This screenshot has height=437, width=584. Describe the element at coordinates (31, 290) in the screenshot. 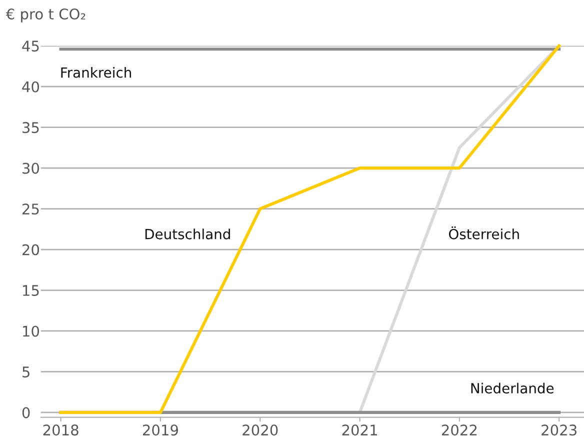

I see `y-tick-label: 15` at that location.